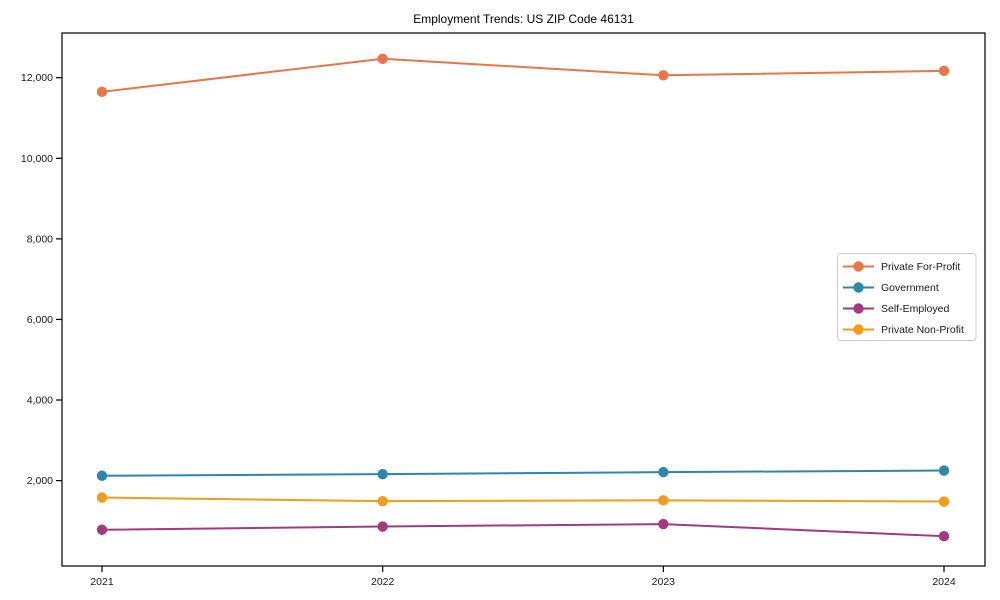 This screenshot has width=1000, height=600. I want to click on data-point-self-employed-2021, so click(102, 529).